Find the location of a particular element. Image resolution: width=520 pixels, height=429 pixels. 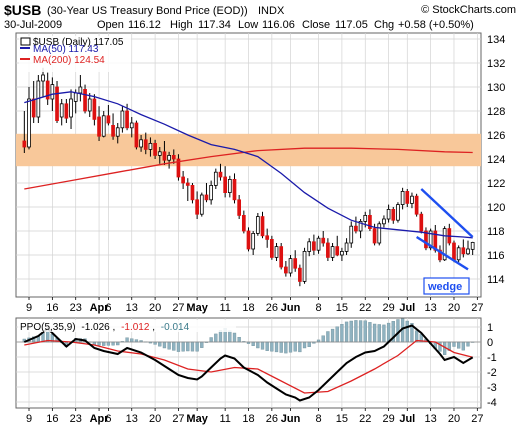

legend-ma50: MA(50) 117.43 is located at coordinates (66, 49).